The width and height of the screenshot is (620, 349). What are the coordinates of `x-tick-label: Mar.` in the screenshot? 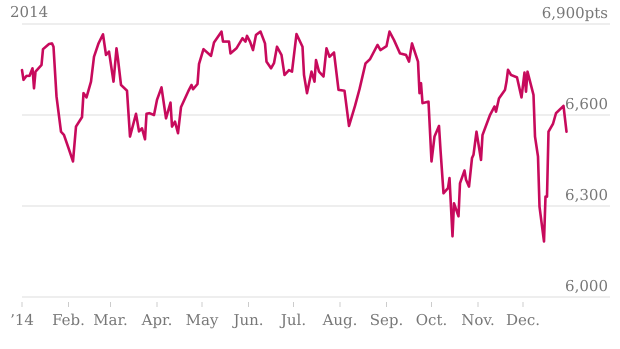 It's located at (110, 320).